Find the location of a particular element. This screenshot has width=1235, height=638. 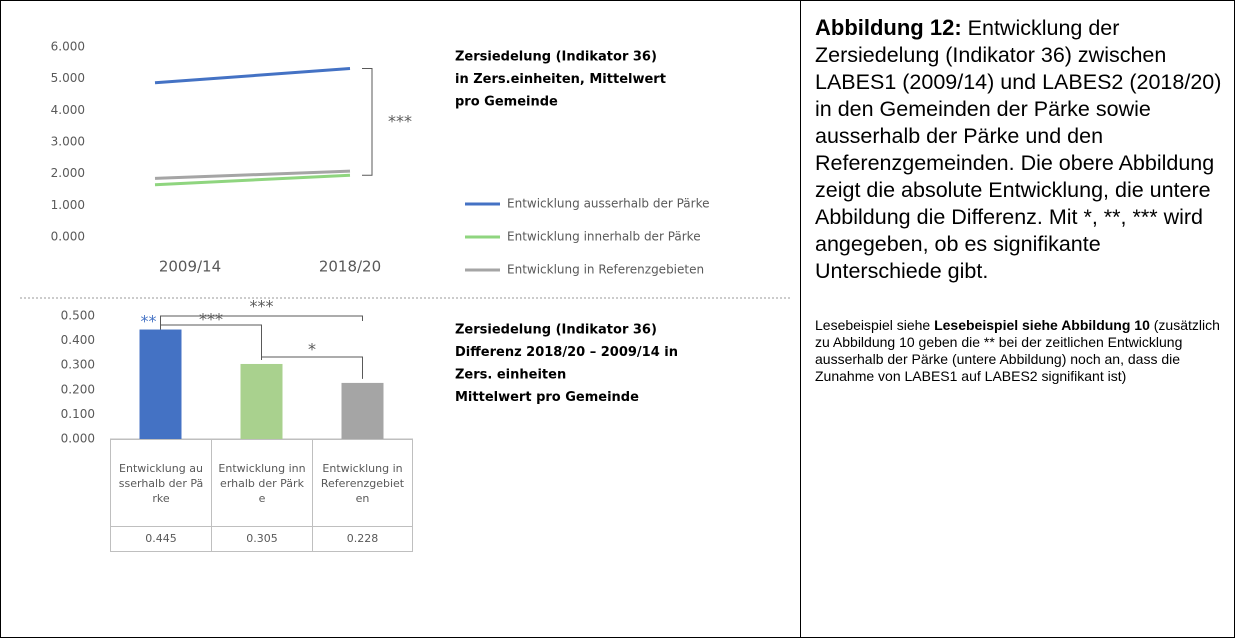

legend-label: Entwicklung innerhalb der Pärke is located at coordinates (604, 237).